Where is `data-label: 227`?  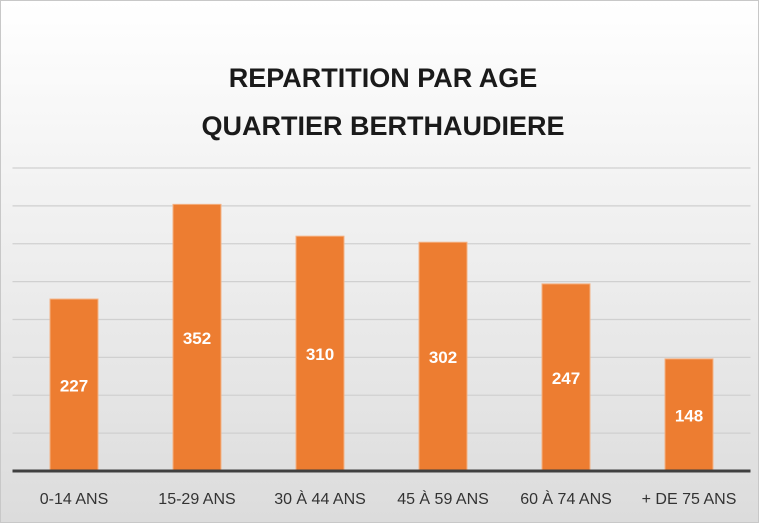 data-label: 227 is located at coordinates (74, 386).